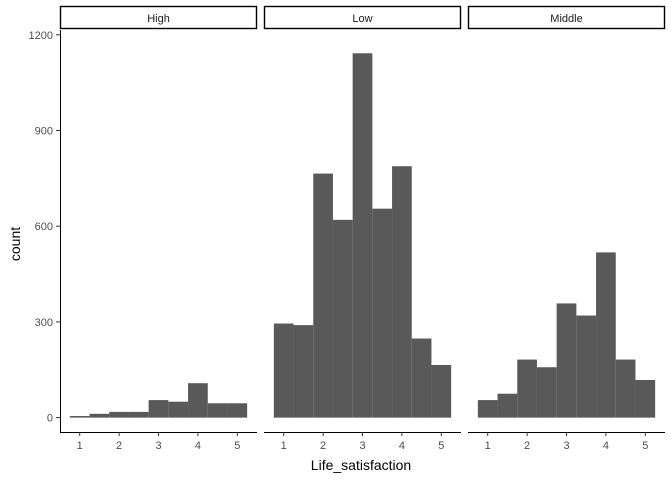 The image size is (672, 480). What do you see at coordinates (44, 323) in the screenshot?
I see `y-tick-label: 300` at bounding box center [44, 323].